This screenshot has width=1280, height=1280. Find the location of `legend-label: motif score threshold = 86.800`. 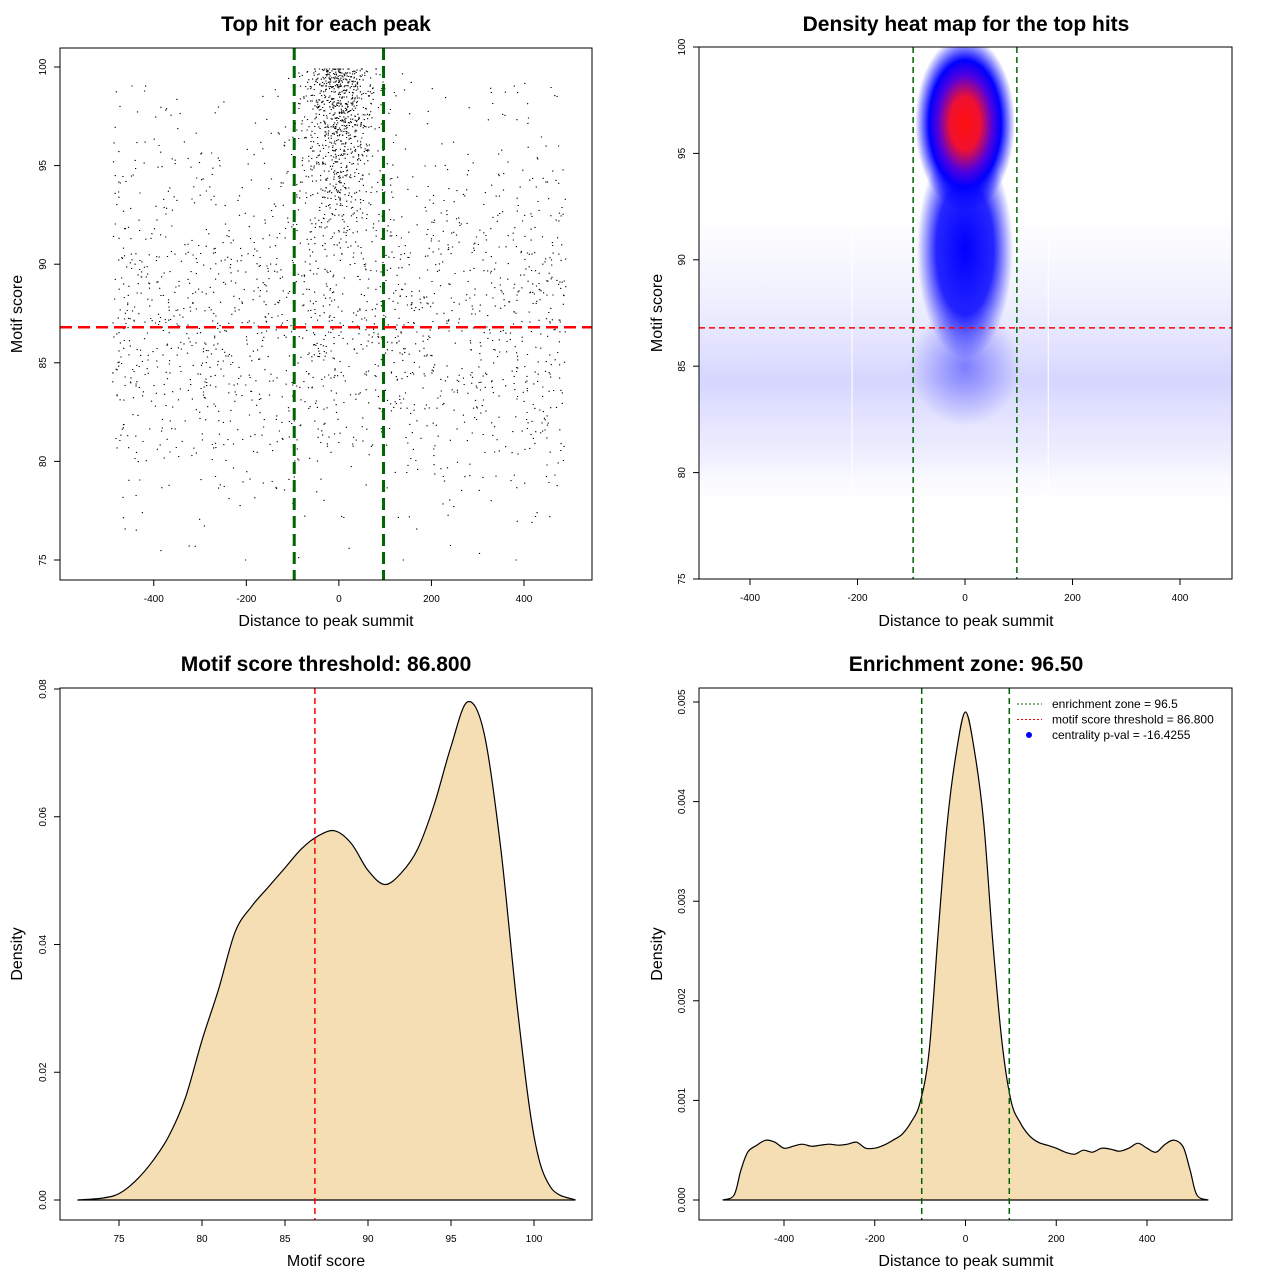

legend-label: motif score threshold = 86.800 is located at coordinates (1133, 720).